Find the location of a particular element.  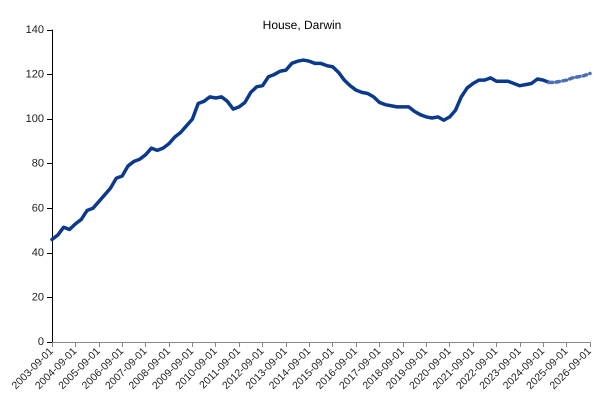

y-tick-label: 100 is located at coordinates (35, 119).